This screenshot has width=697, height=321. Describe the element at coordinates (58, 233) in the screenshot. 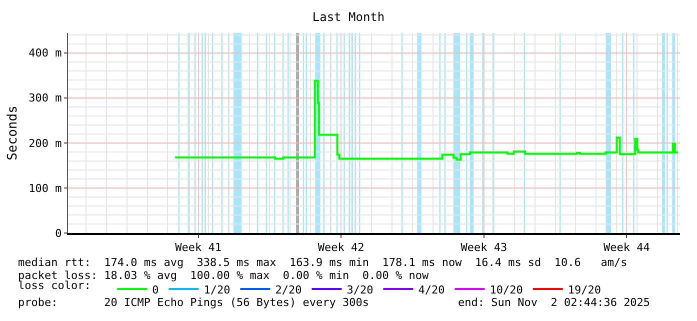

I see `y-tick-label: 0` at that location.